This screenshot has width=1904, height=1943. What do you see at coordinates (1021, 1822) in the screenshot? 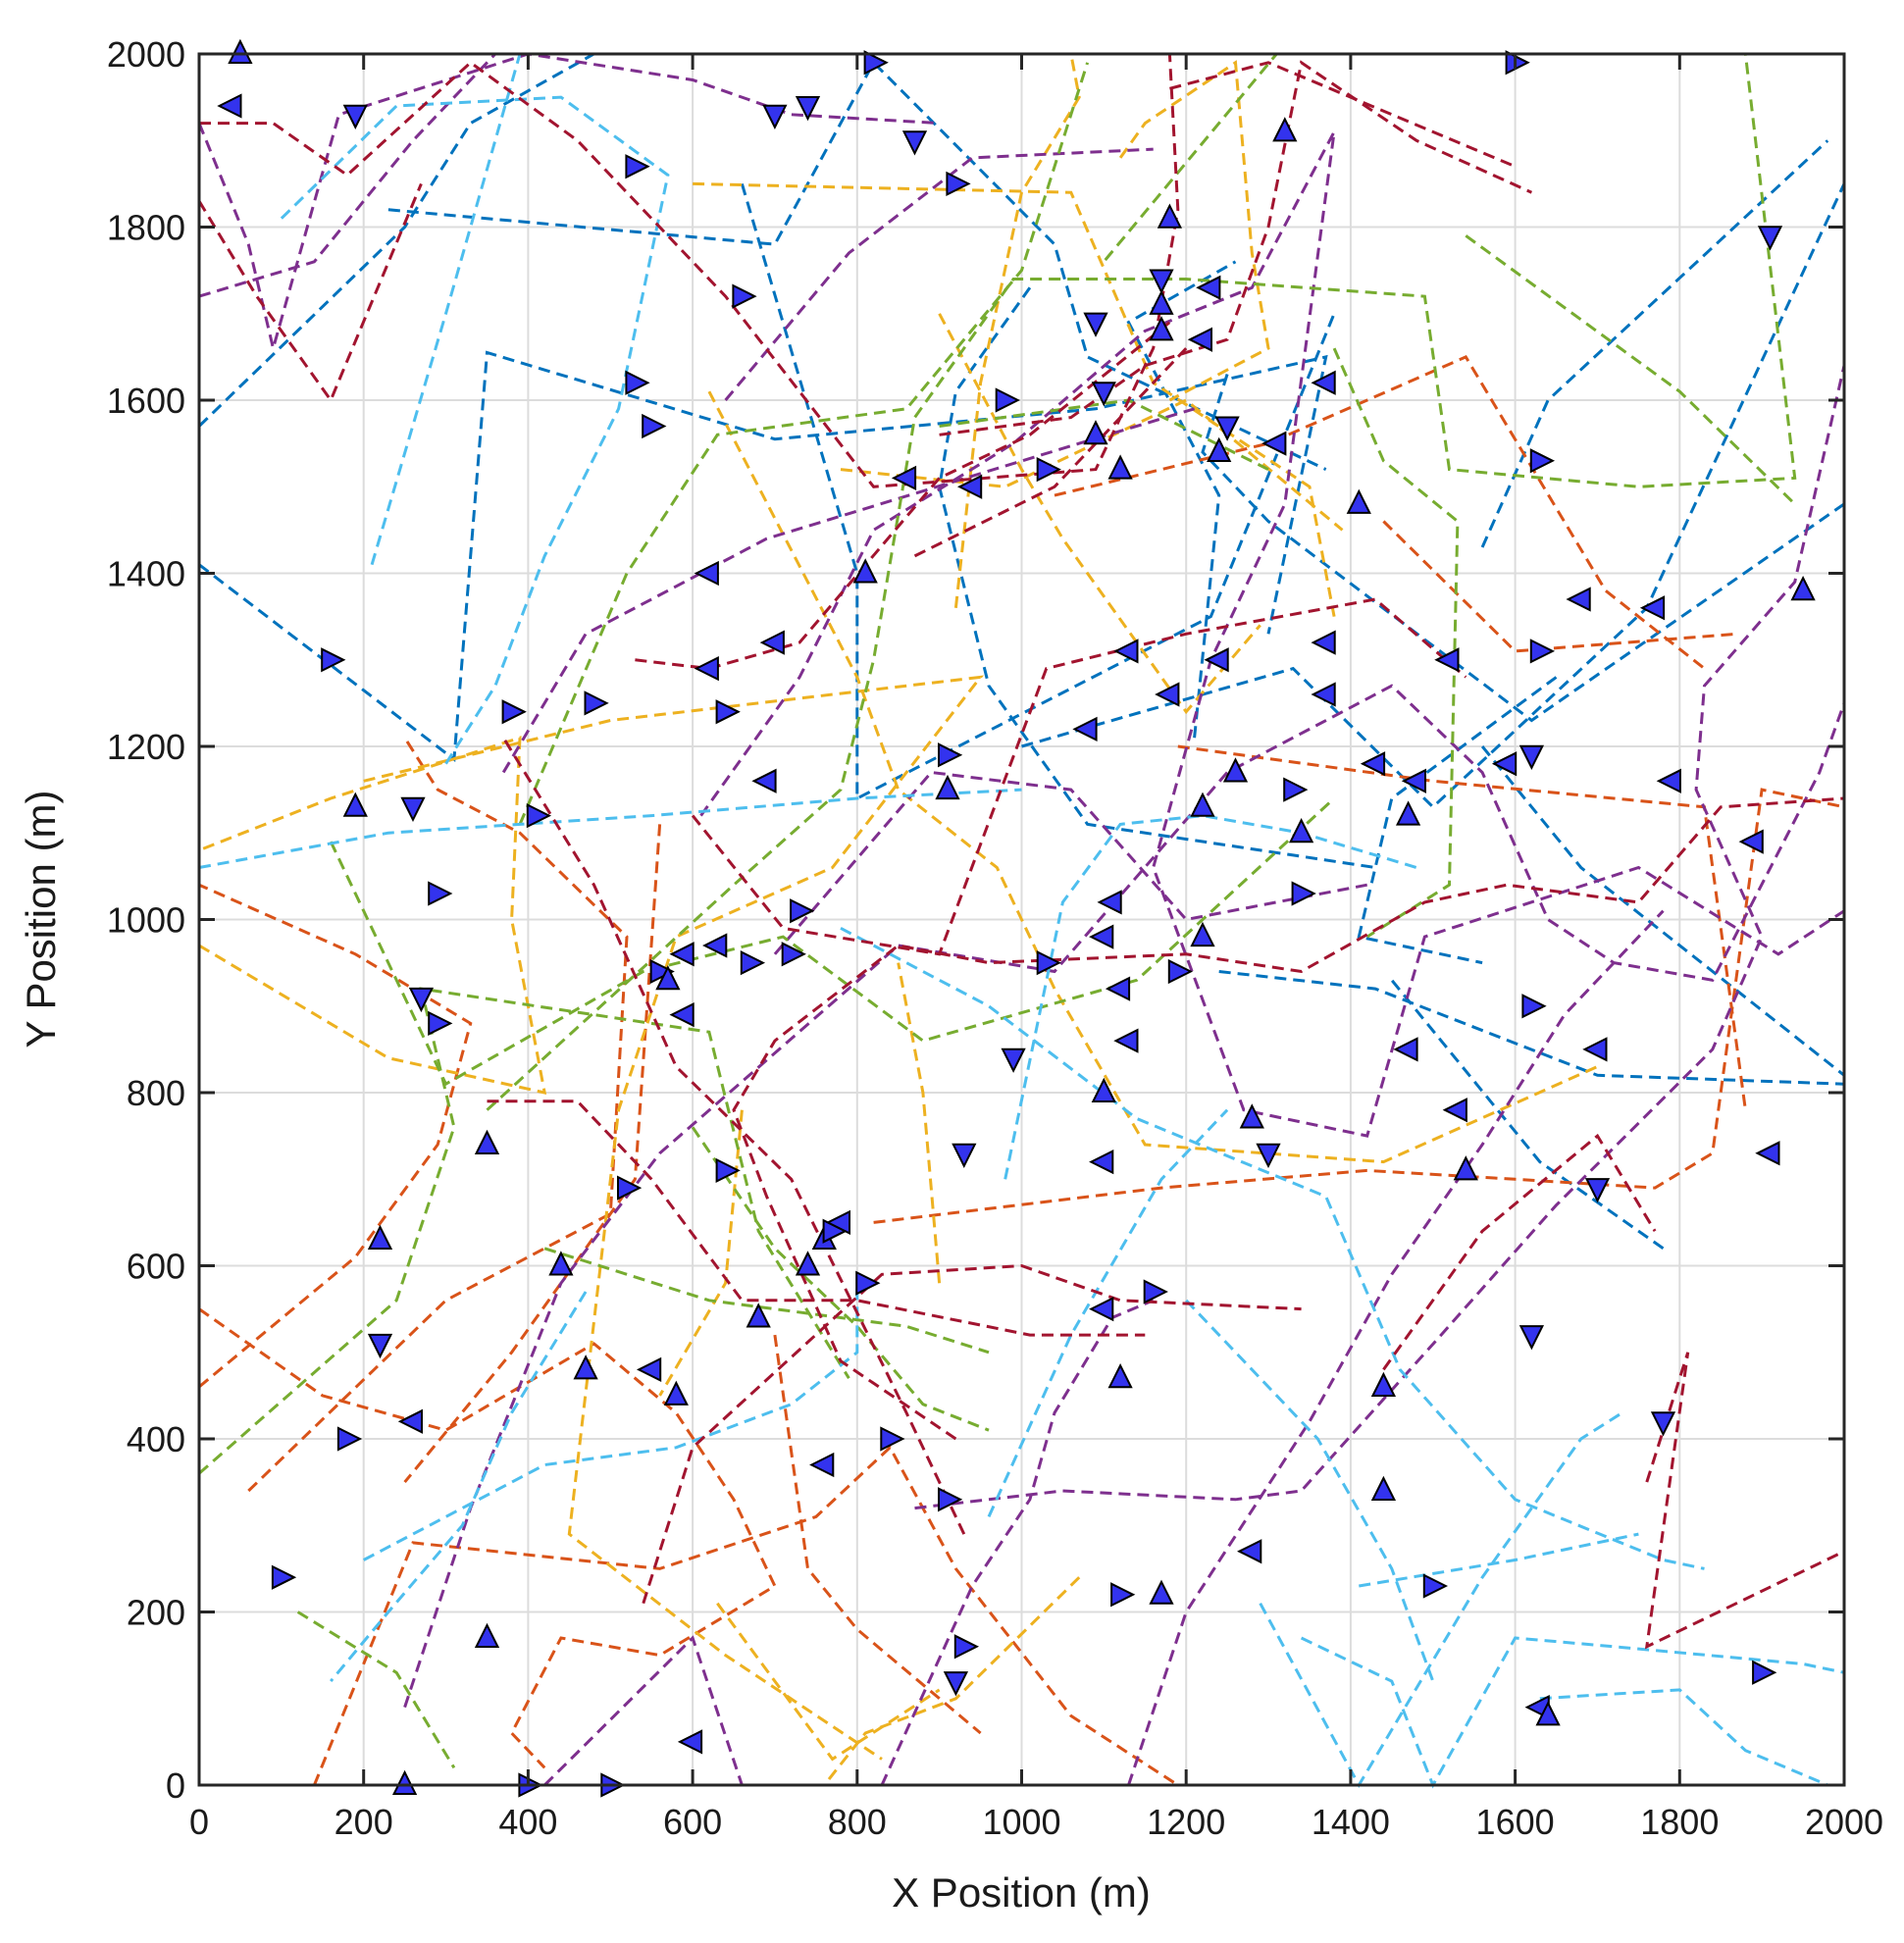
I see `x-tick-label: 1000` at bounding box center [1021, 1822].